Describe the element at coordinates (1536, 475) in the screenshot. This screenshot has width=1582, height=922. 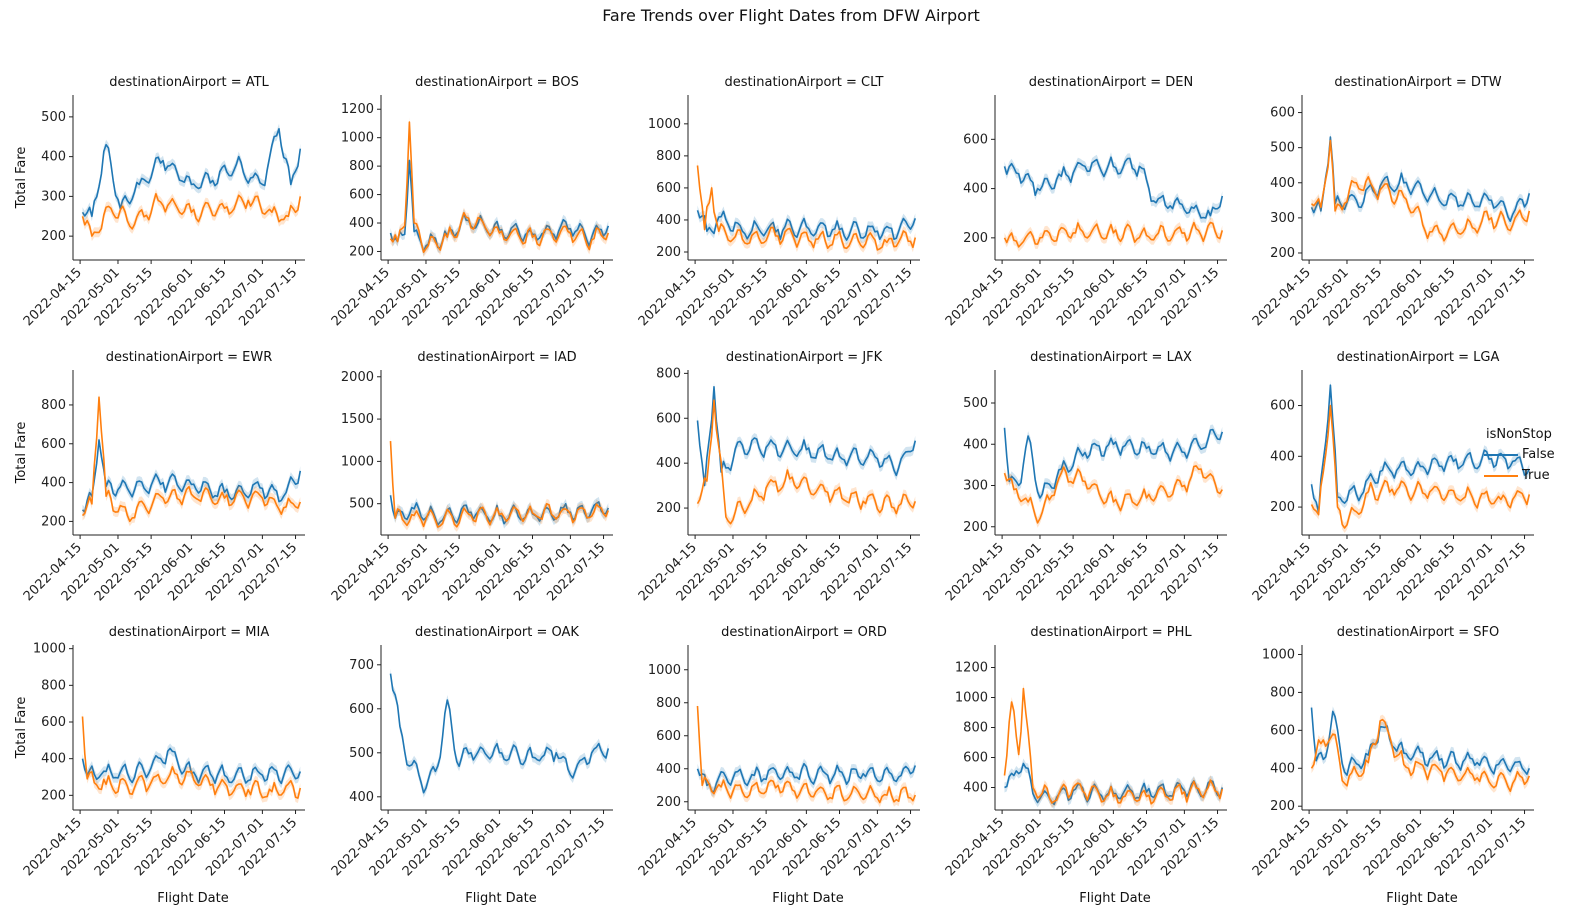
I see `legend-label-true: True` at that location.